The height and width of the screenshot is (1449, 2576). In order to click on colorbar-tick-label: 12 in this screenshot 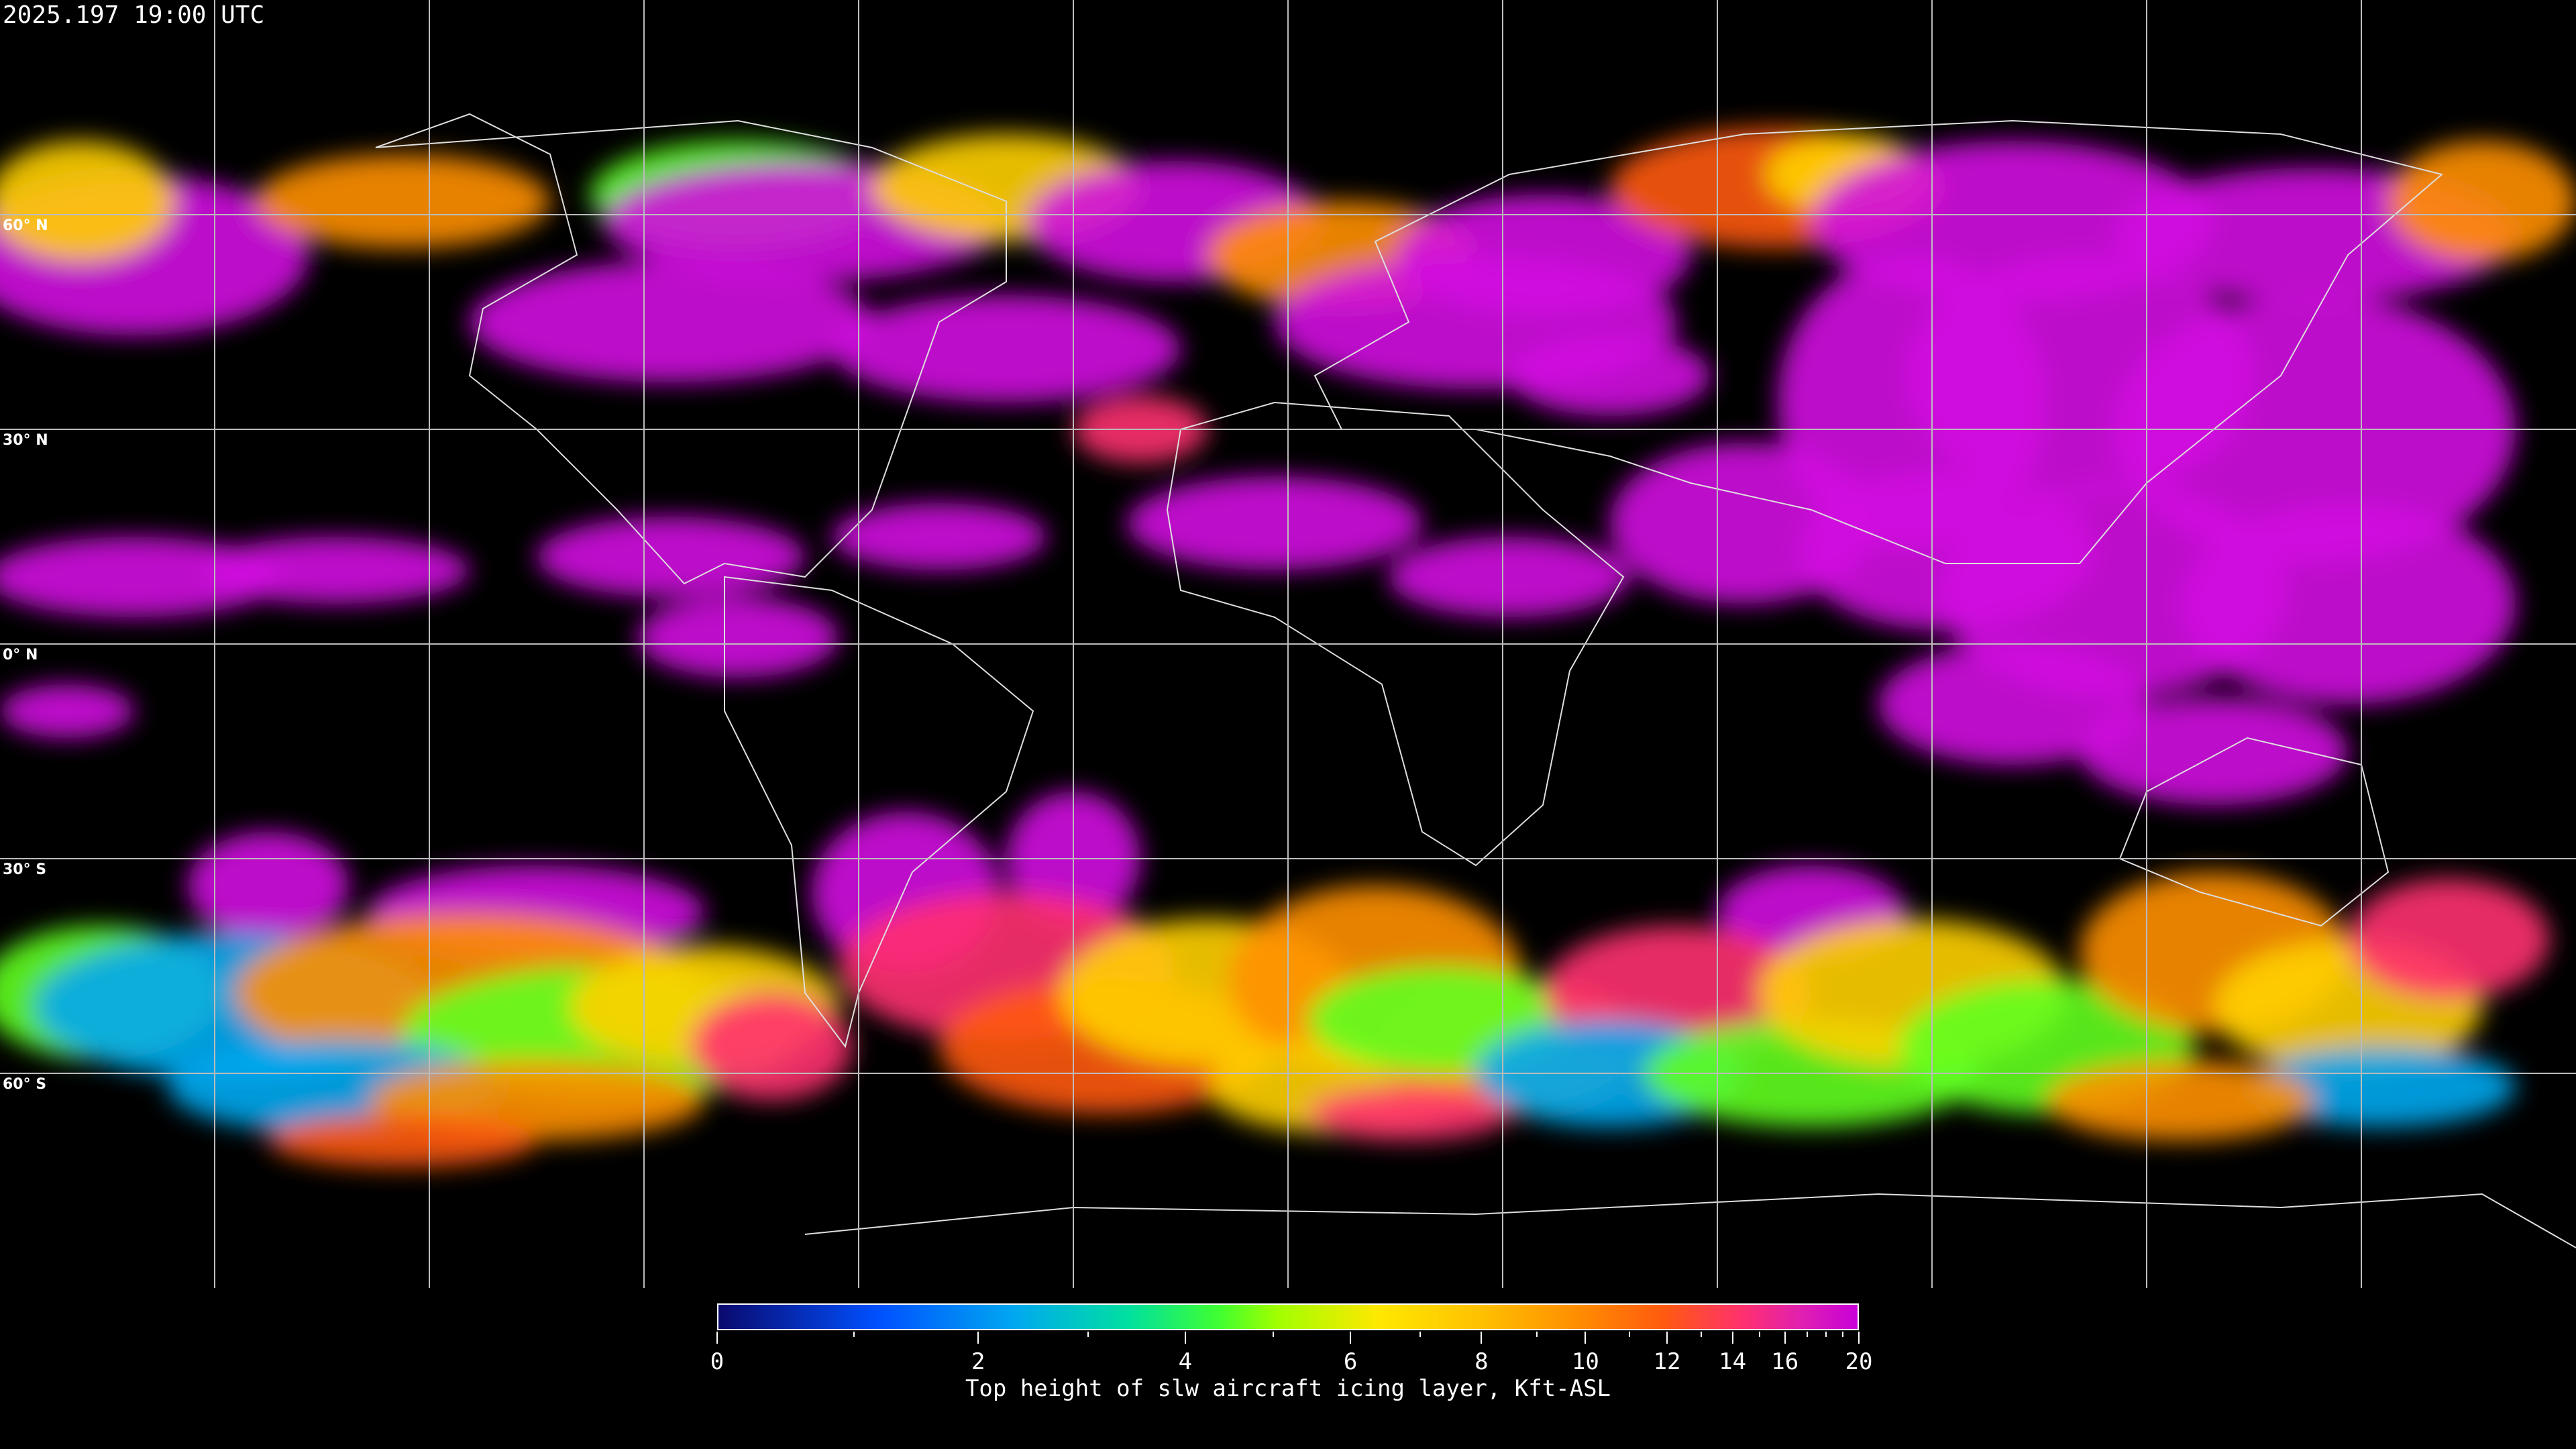, I will do `click(1667, 1361)`.